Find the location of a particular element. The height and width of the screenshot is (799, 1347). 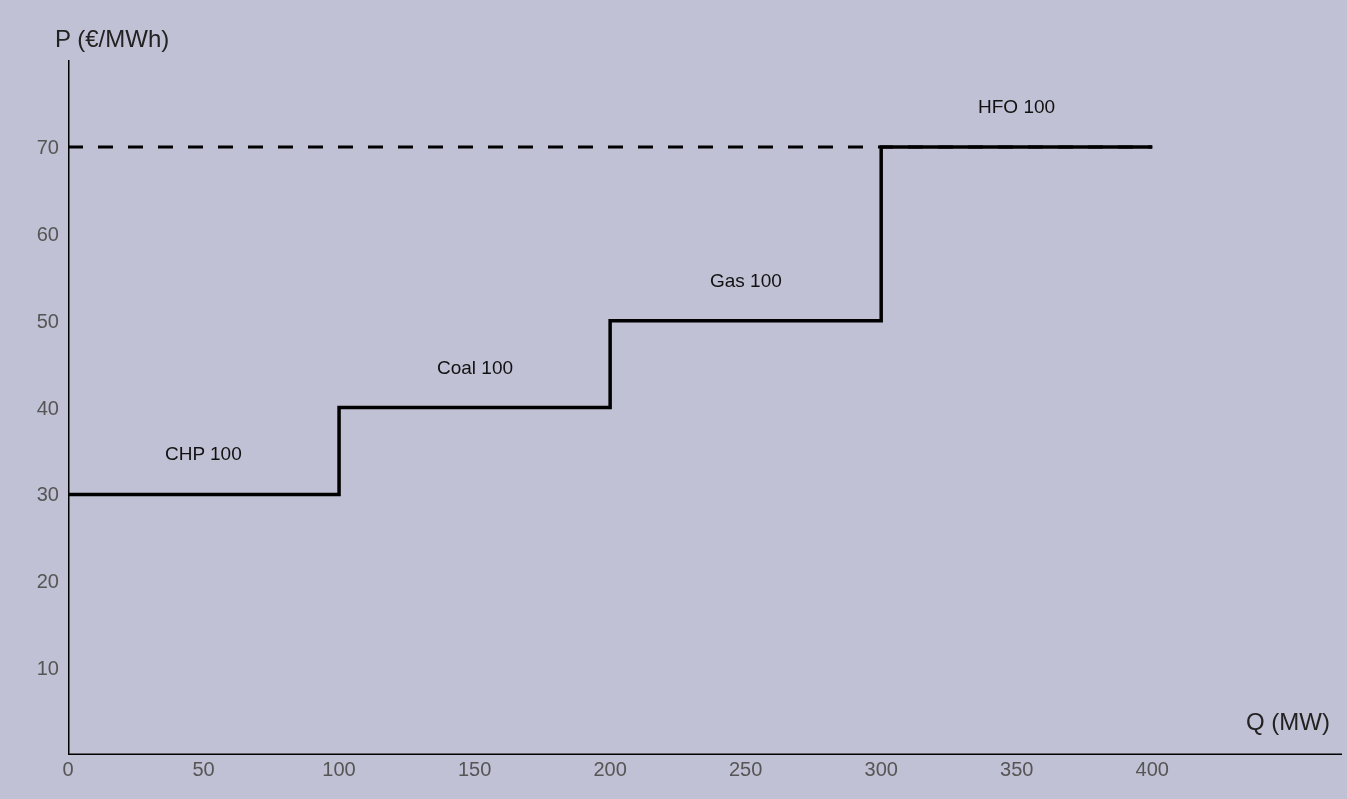

x-tick-label: 350 is located at coordinates (1017, 769).